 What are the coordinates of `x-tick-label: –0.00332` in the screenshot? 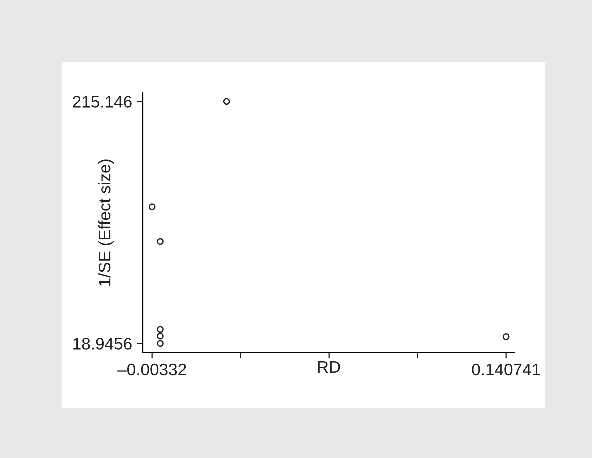 It's located at (152, 370).